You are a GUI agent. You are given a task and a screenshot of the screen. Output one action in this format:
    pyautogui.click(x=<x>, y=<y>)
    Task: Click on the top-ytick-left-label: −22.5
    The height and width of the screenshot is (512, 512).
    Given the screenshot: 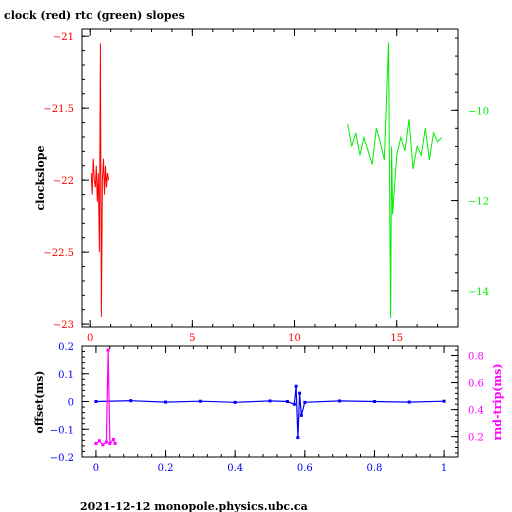 What is the action you would take?
    pyautogui.click(x=58, y=253)
    